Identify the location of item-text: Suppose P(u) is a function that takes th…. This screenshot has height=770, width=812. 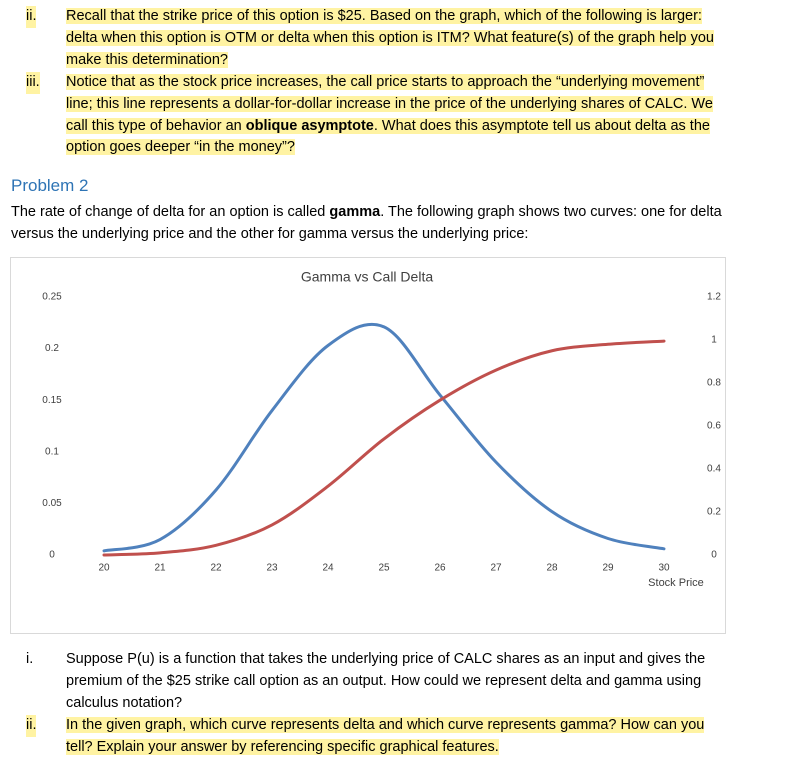
(396, 681).